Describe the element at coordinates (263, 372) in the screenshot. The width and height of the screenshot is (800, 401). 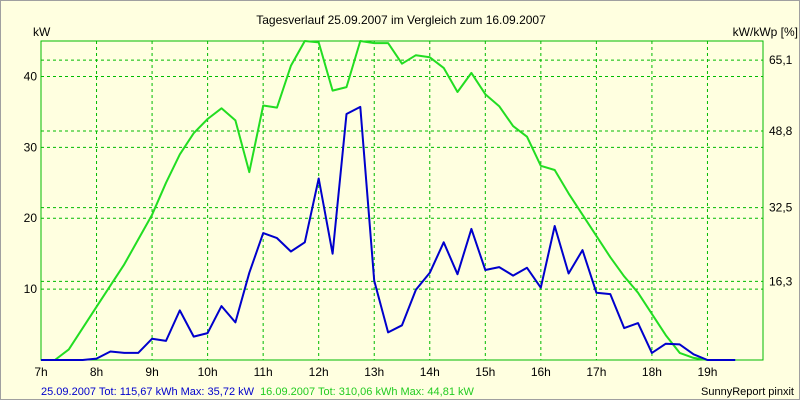
I see `x-tick-label: 11h` at that location.